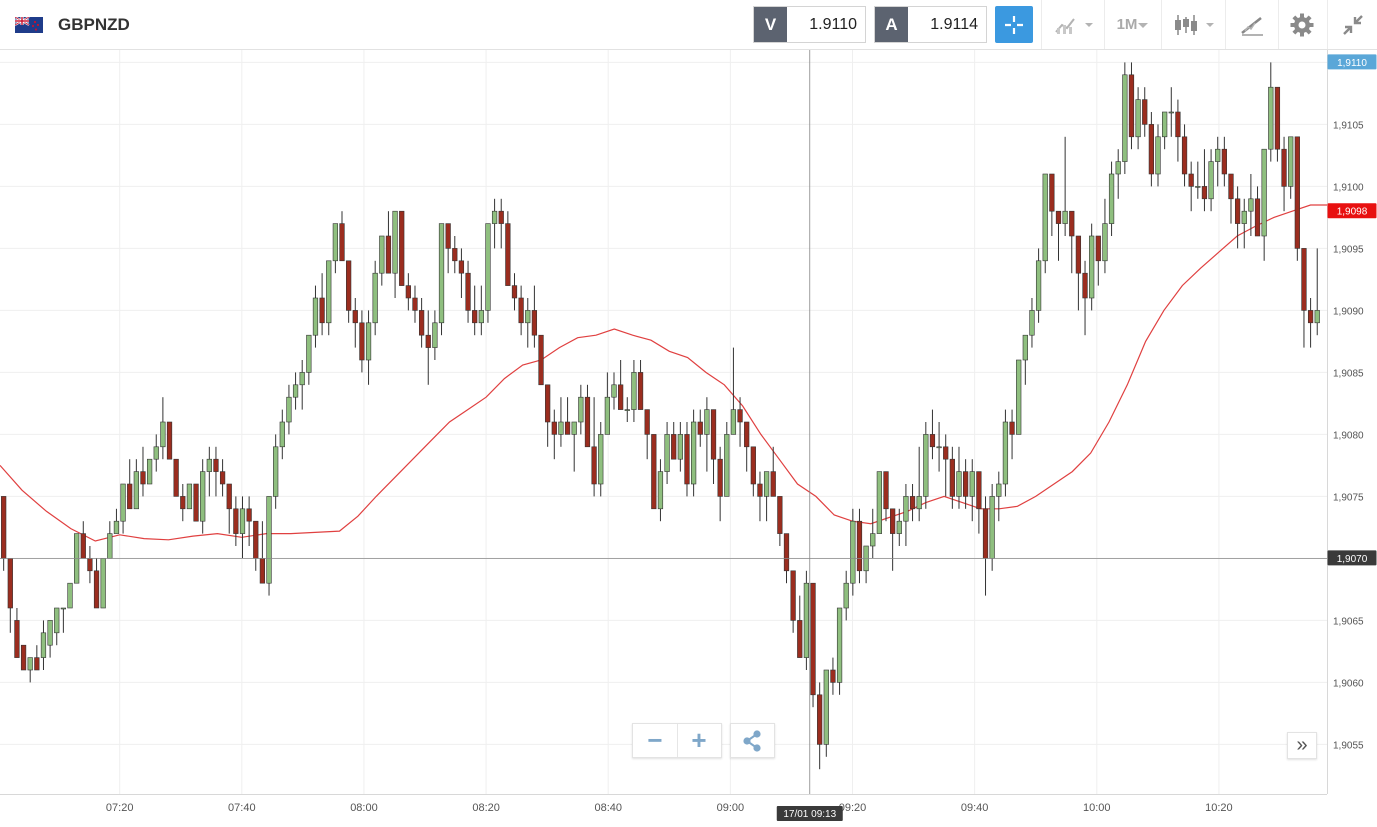  What do you see at coordinates (699, 740) in the screenshot?
I see `zoom-in-button: +` at bounding box center [699, 740].